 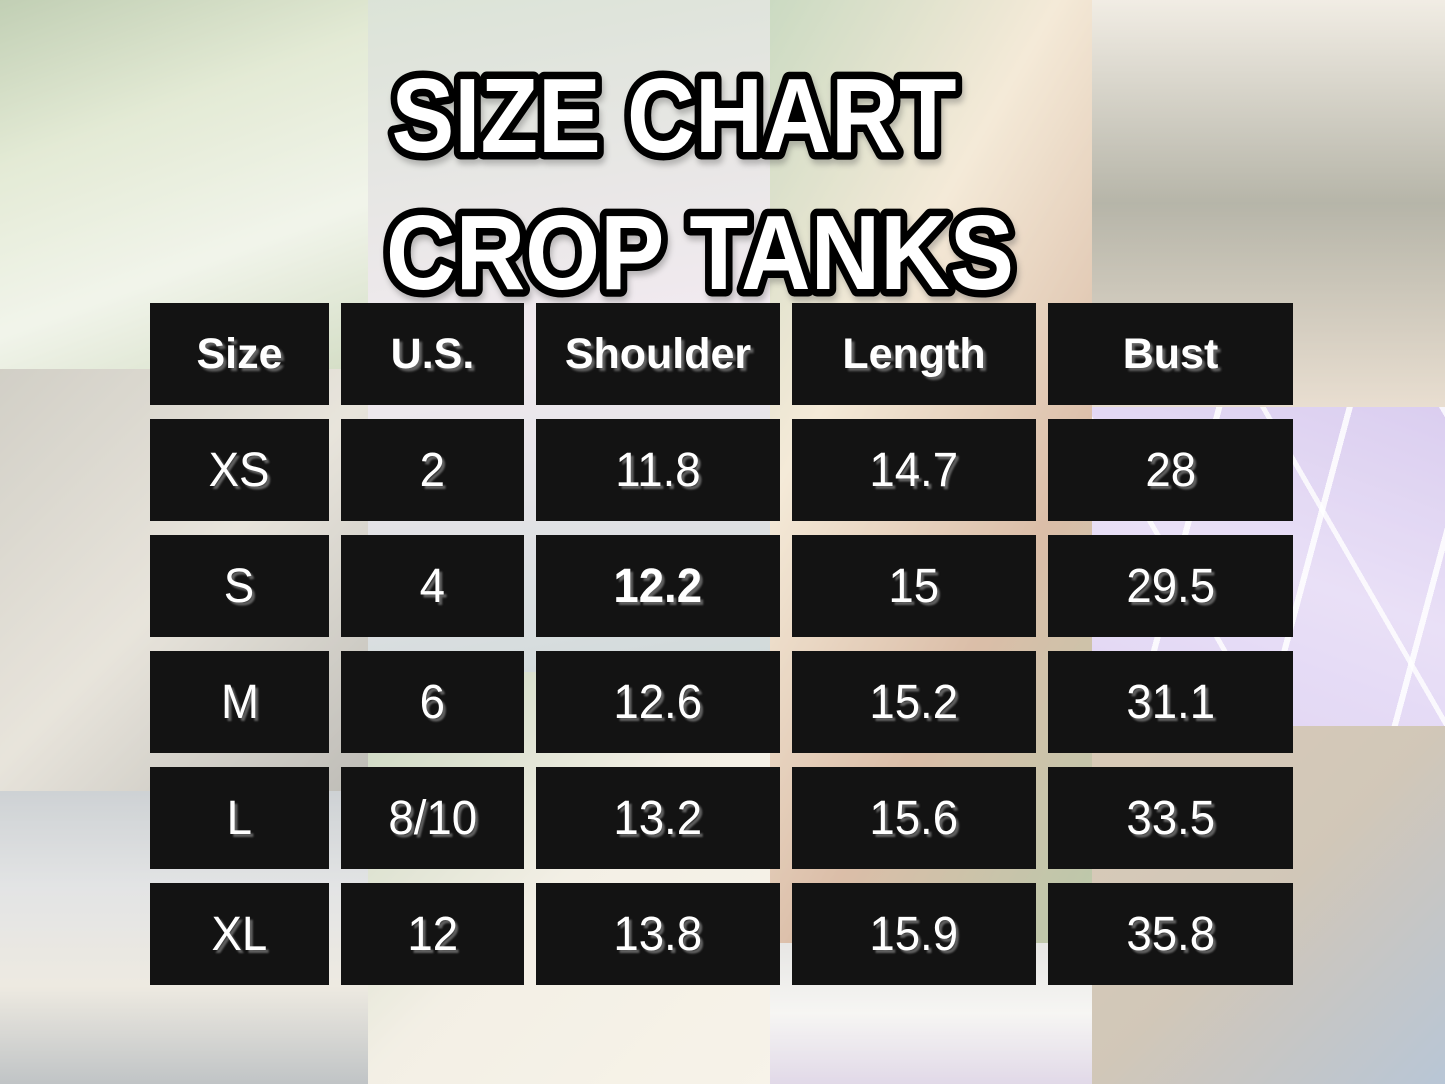 I want to click on cell-xl-shoulder: 13.8, so click(x=658, y=934).